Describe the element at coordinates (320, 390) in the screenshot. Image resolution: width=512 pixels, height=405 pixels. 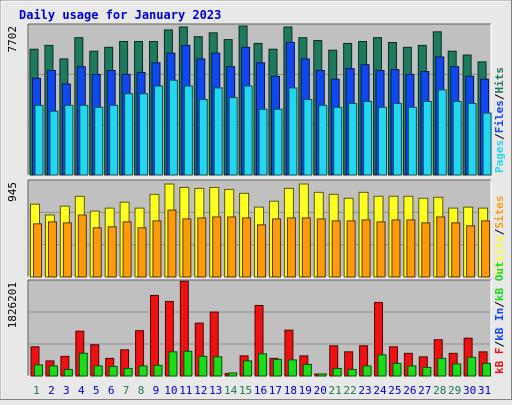
I see `x-tick-label: 20` at that location.